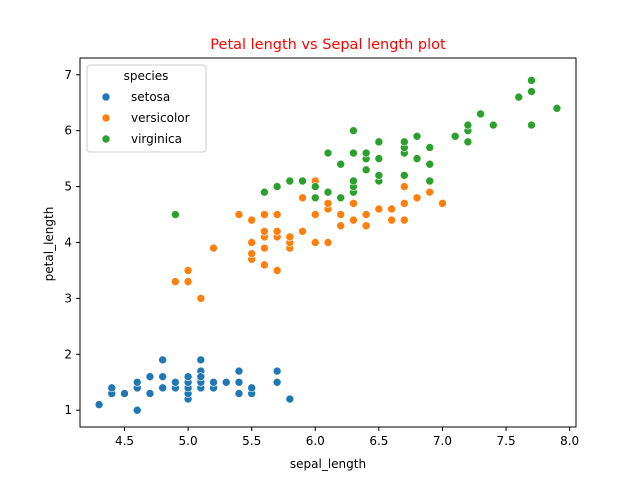  I want to click on y-tick-label: 6, so click(68, 131).